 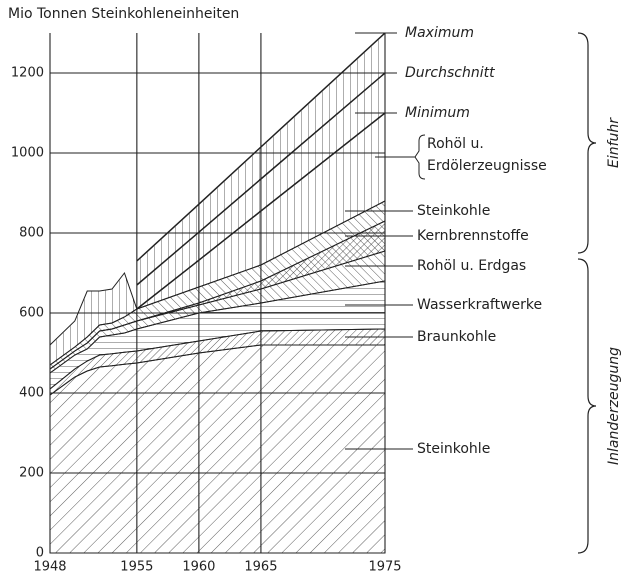 I want to click on group-label: Inlanderzeugung, so click(x=614, y=406).